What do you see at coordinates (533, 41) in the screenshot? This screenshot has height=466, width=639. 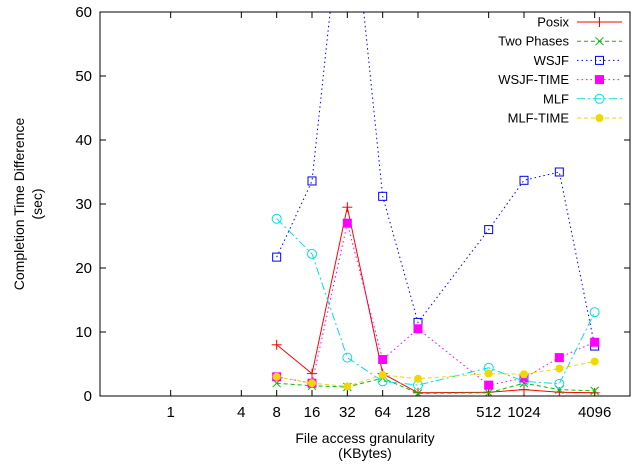 I see `legend-label: Two Phases` at bounding box center [533, 41].